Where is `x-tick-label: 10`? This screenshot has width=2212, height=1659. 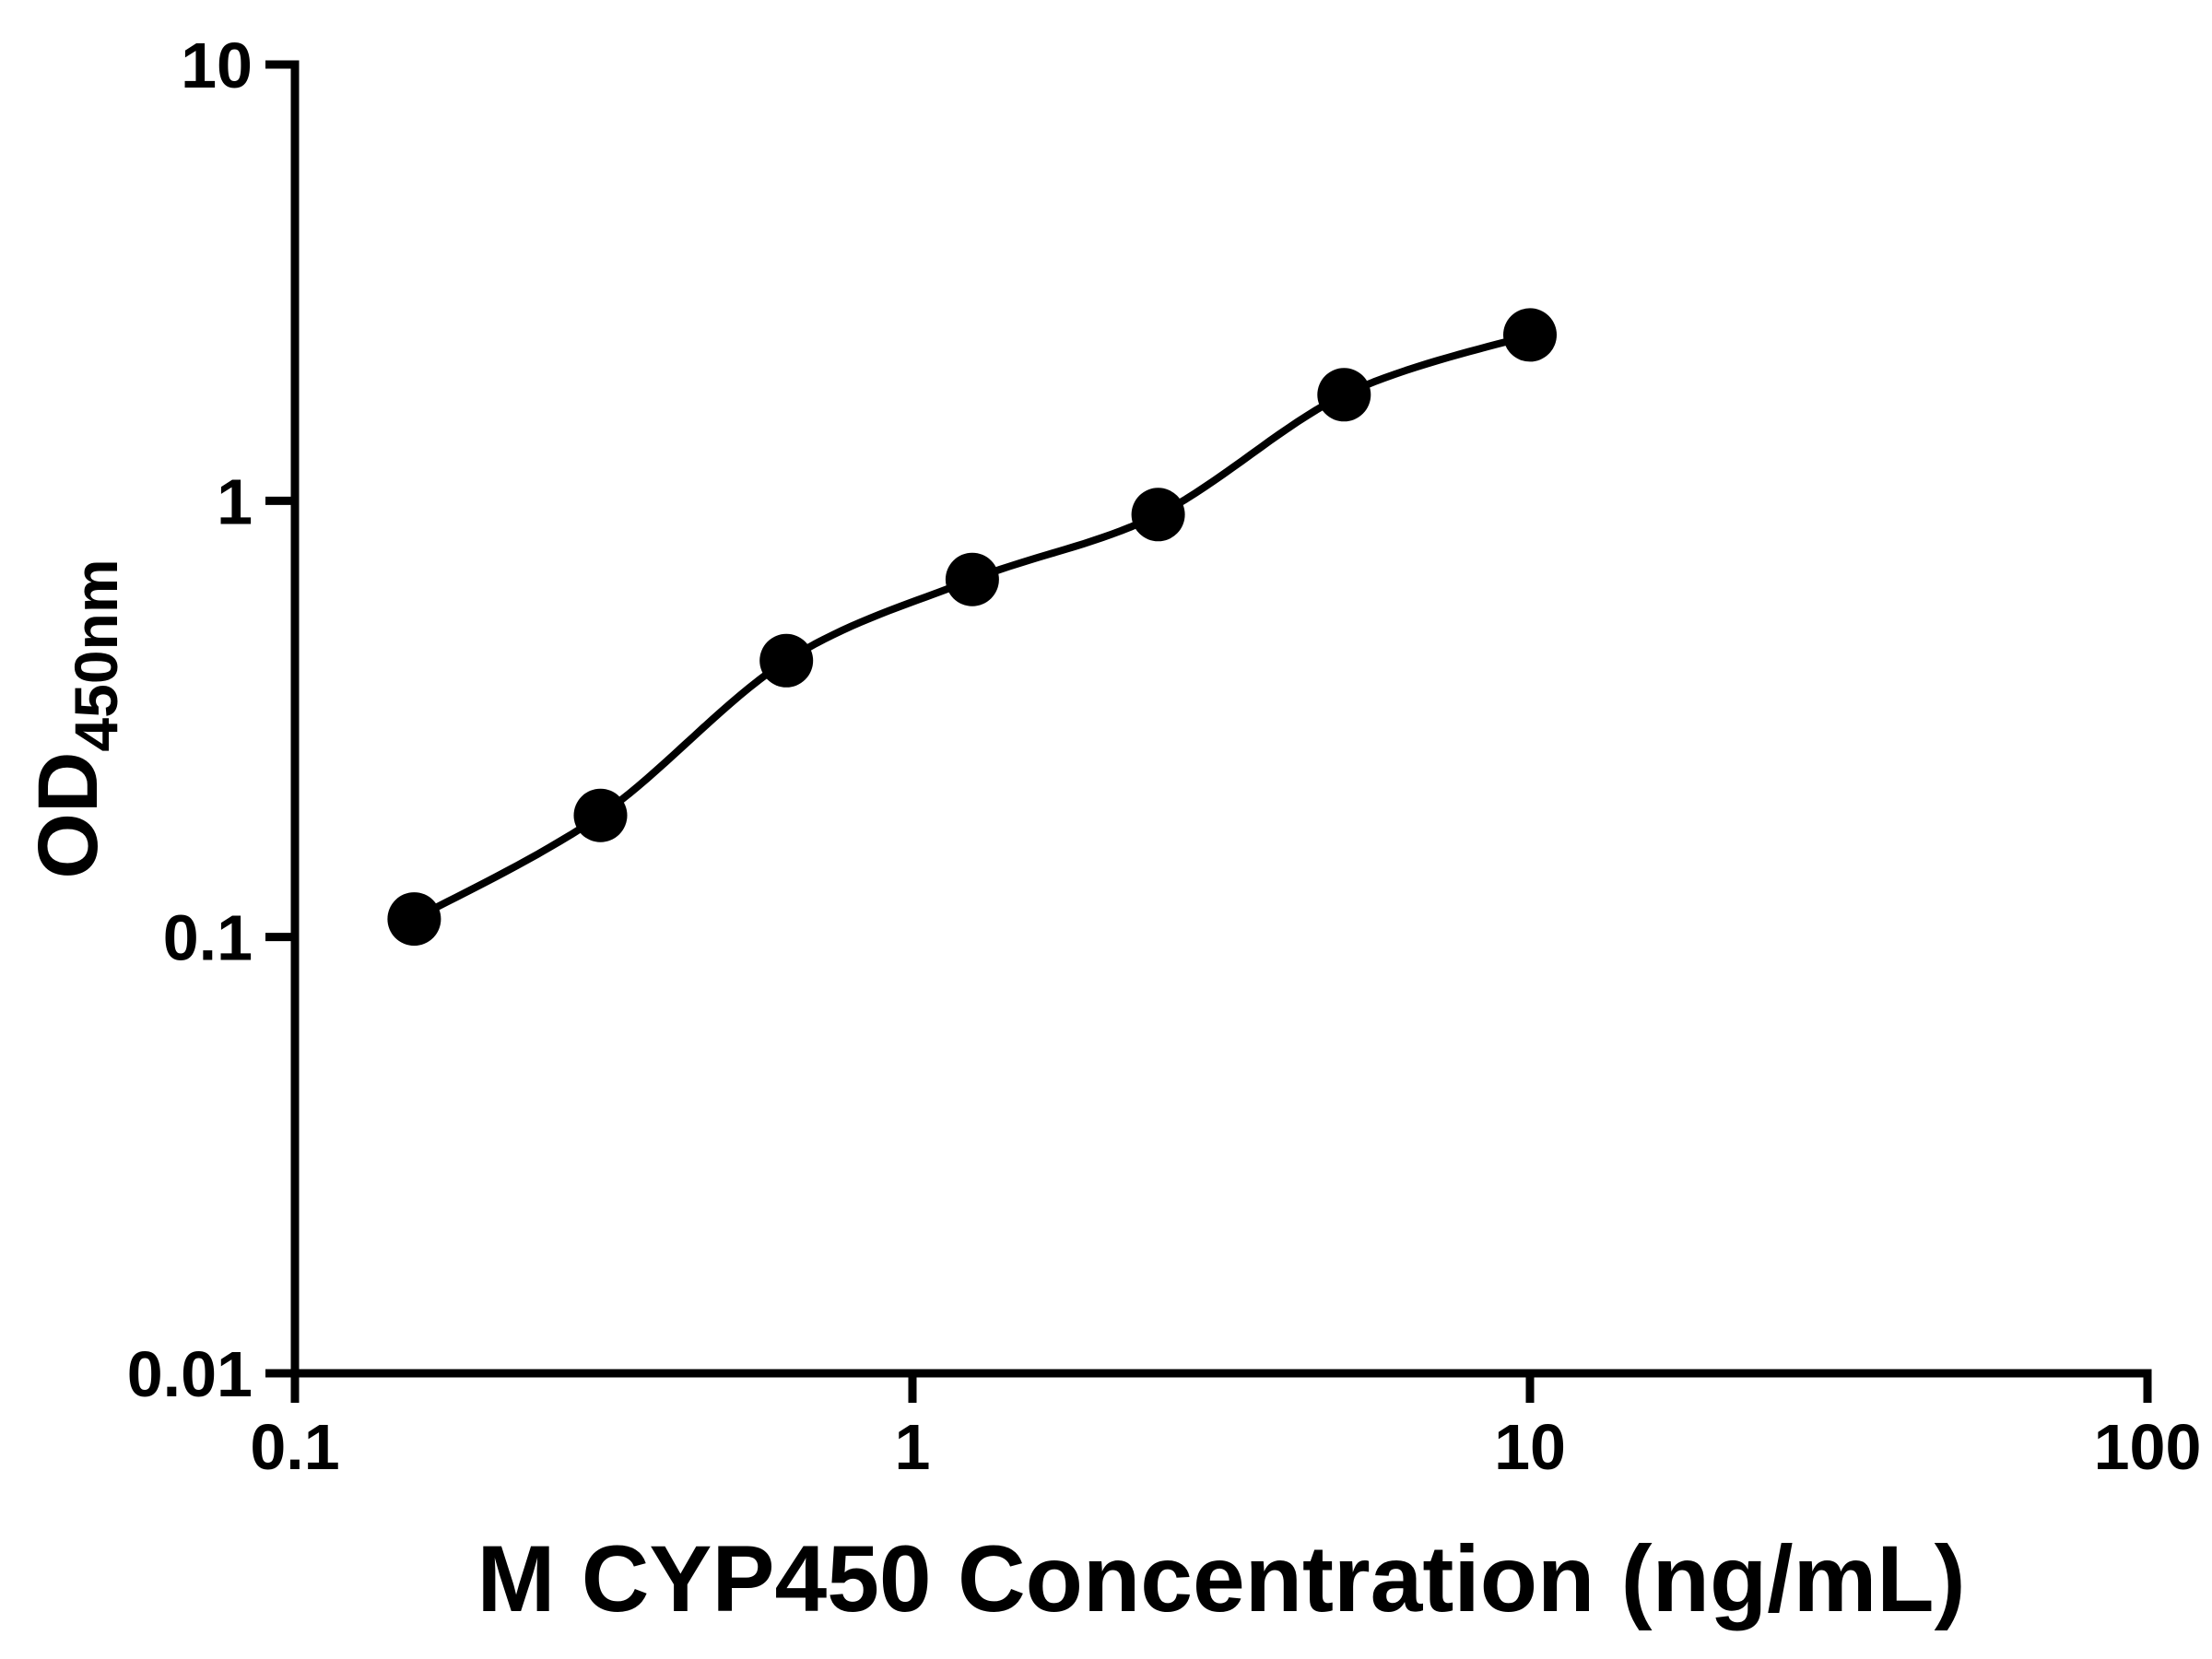
x-tick-label: 10 is located at coordinates (1530, 1447).